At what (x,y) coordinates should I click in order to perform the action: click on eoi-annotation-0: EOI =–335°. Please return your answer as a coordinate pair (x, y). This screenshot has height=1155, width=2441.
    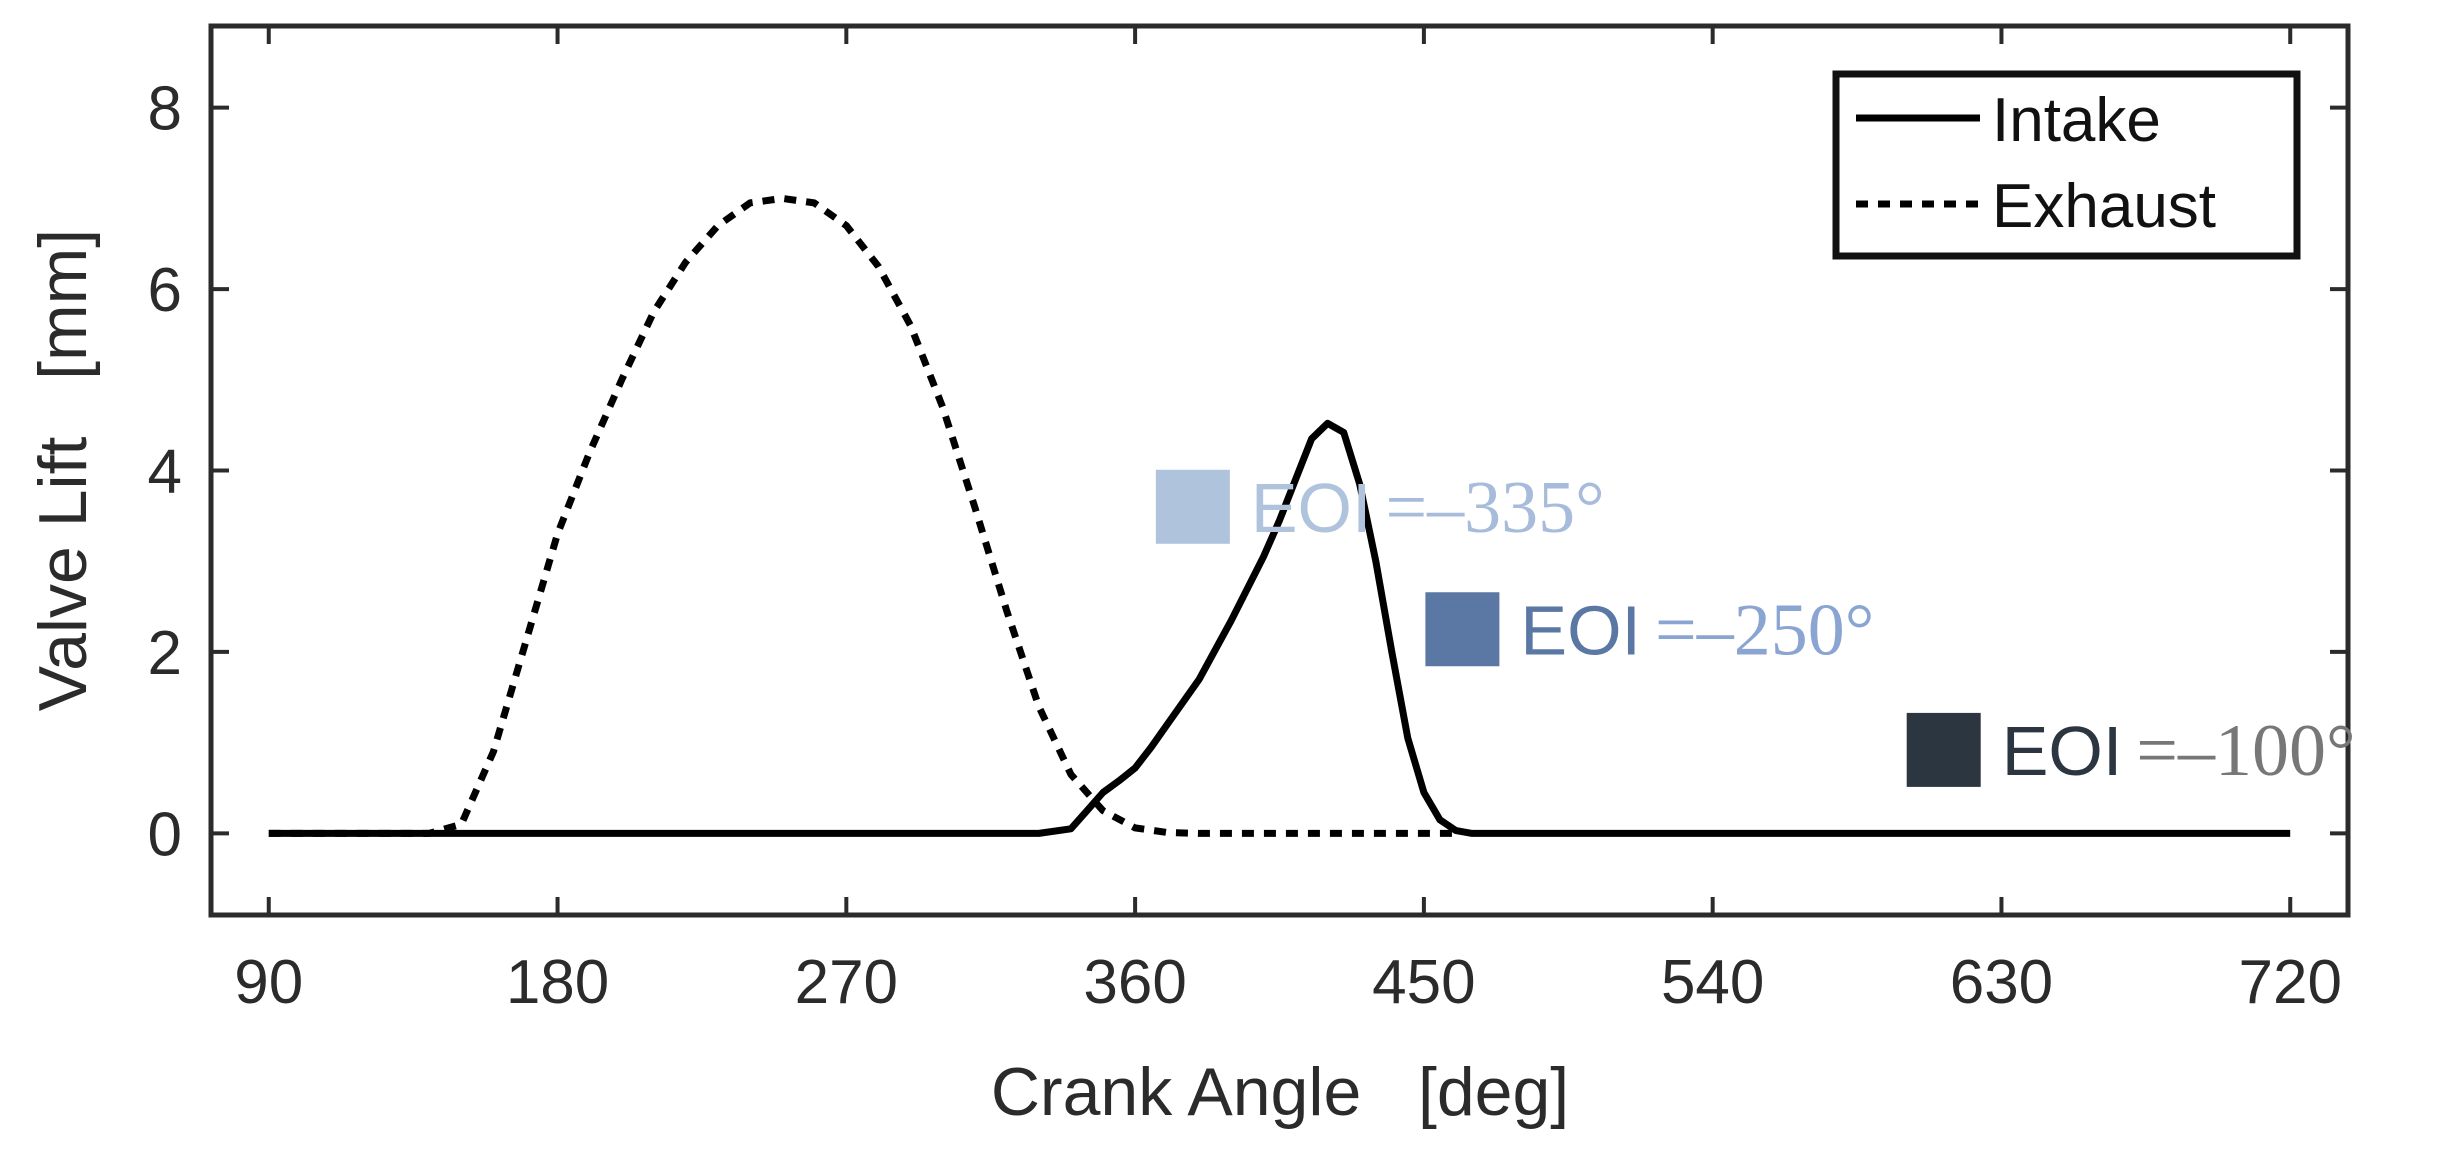
    Looking at the image, I should click on (1428, 508).